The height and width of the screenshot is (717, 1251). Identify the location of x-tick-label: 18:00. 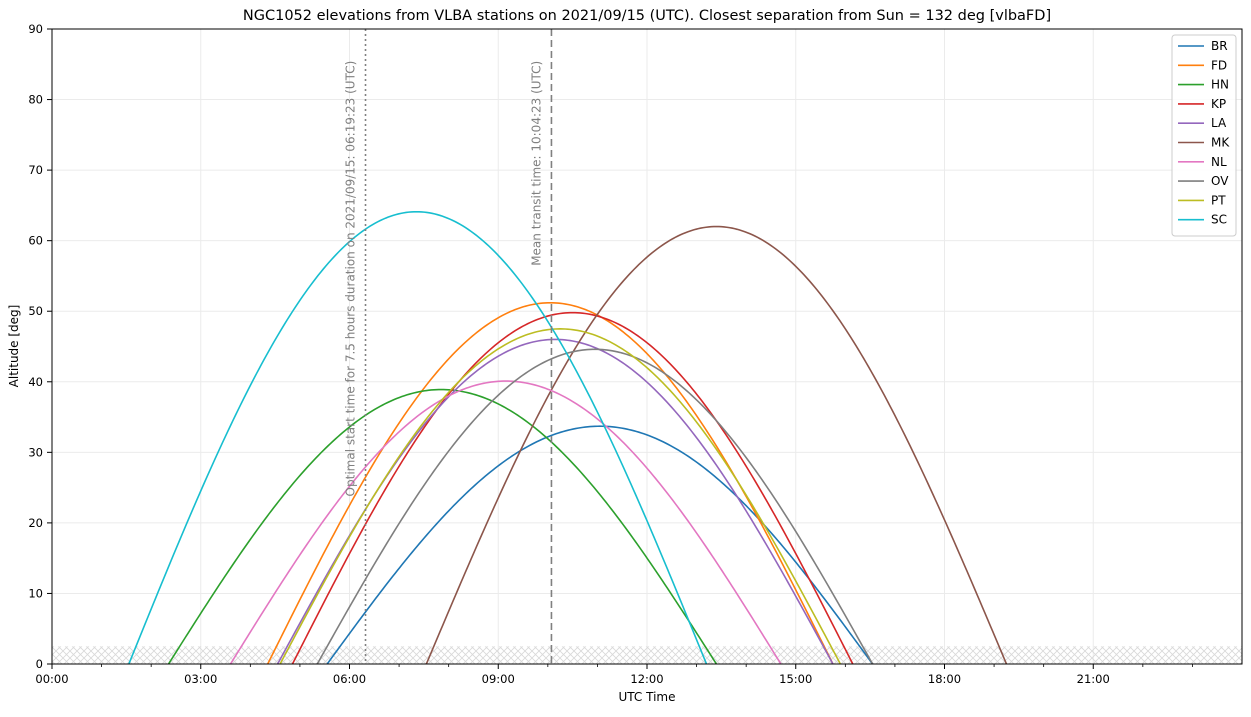
(944, 679).